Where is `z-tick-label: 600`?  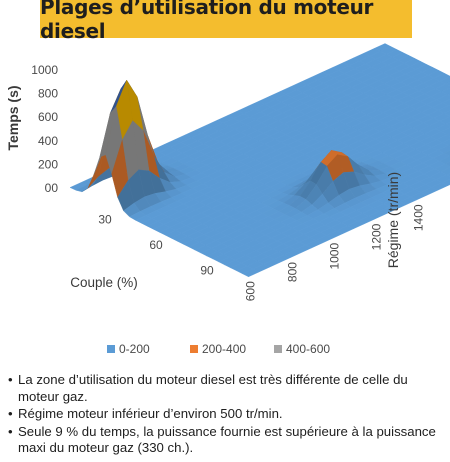
z-tick-label: 600 is located at coordinates (48, 117).